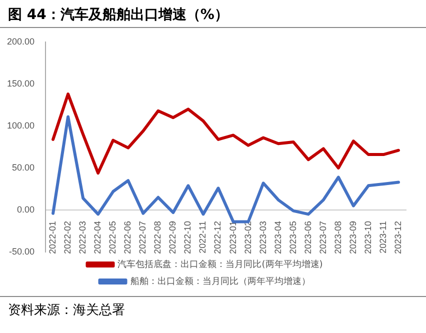  What do you see at coordinates (173, 237) in the screenshot?
I see `x-tick-label: 2022-09` at bounding box center [173, 237].